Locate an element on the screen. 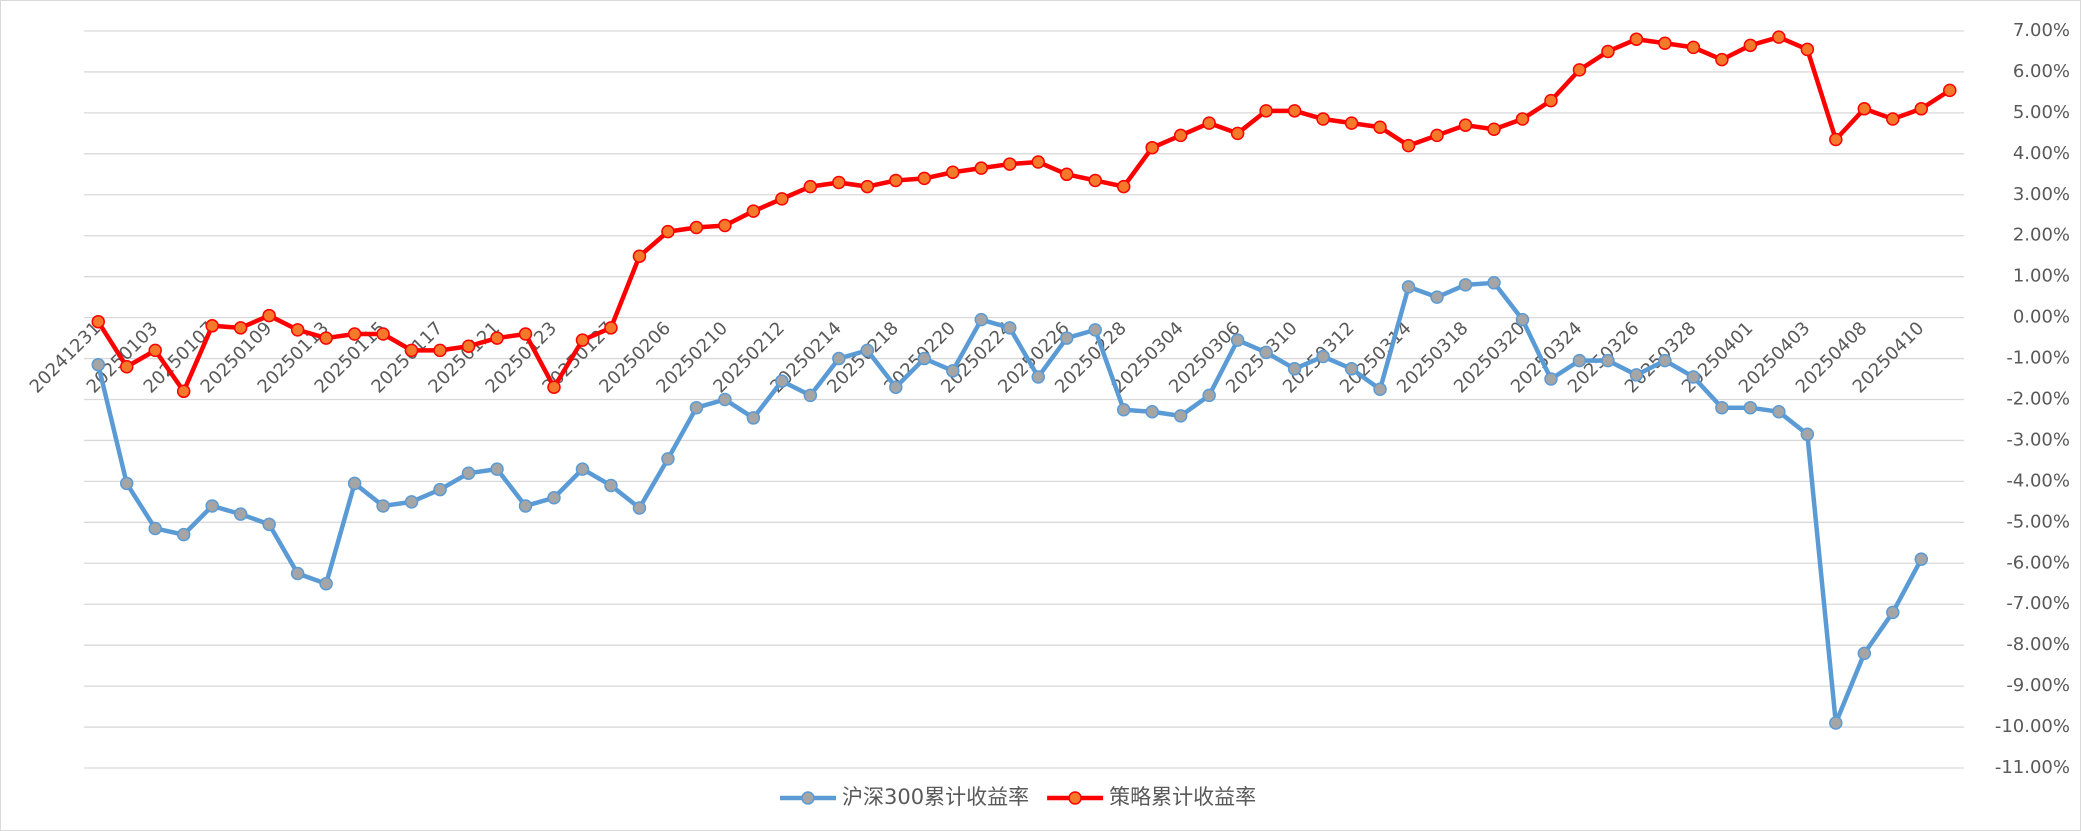  y-tick-label: -9.00% is located at coordinates (2038, 685).